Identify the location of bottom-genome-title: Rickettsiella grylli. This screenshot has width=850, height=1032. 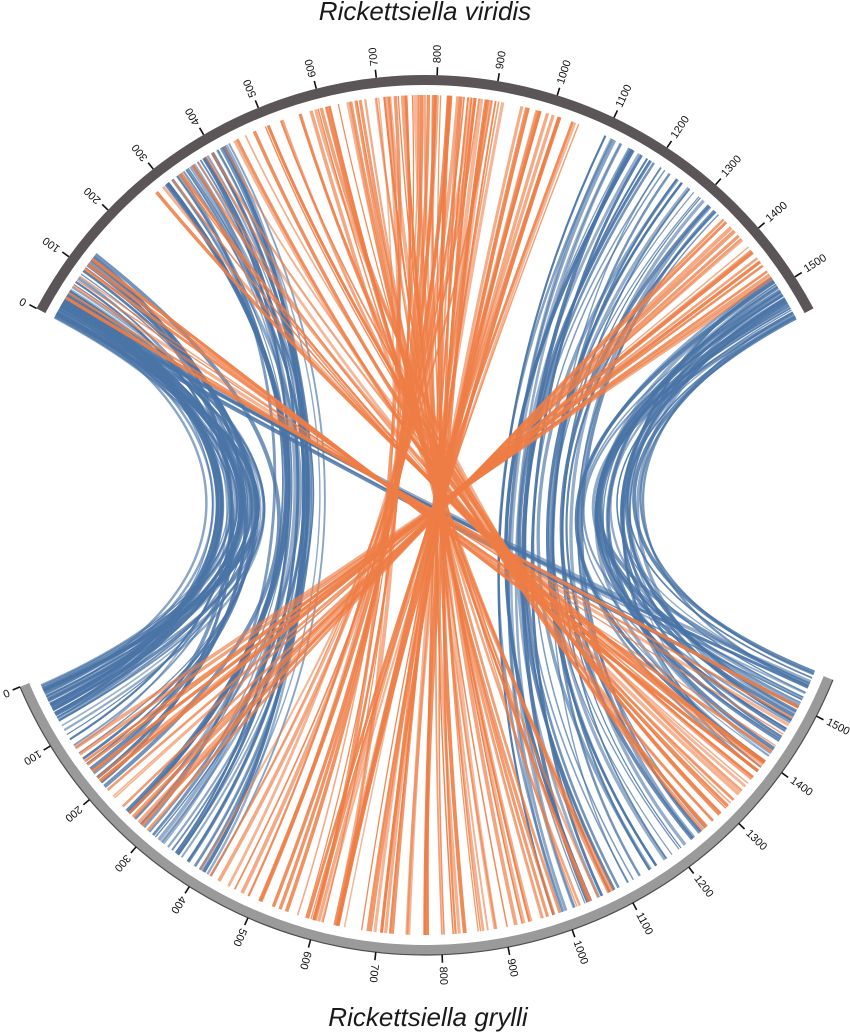
(428, 1017).